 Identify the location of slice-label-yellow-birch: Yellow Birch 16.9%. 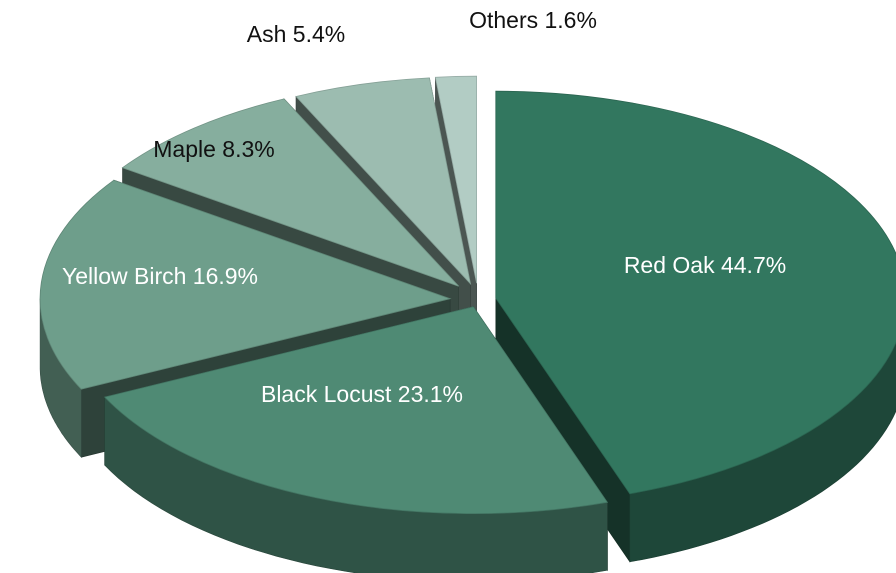
(160, 276).